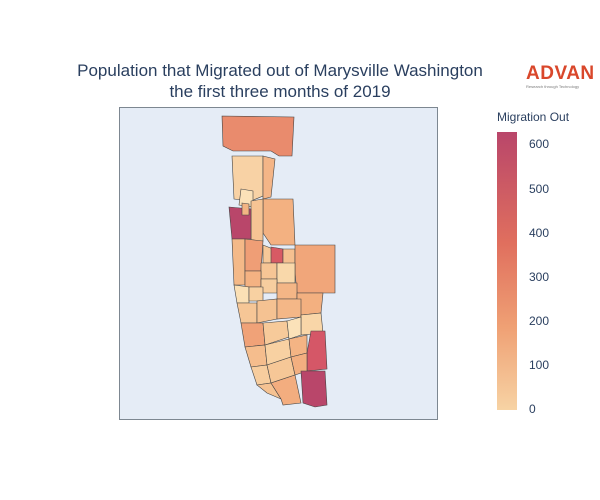 This screenshot has height=500, width=600. I want to click on colorbar, so click(507, 271).